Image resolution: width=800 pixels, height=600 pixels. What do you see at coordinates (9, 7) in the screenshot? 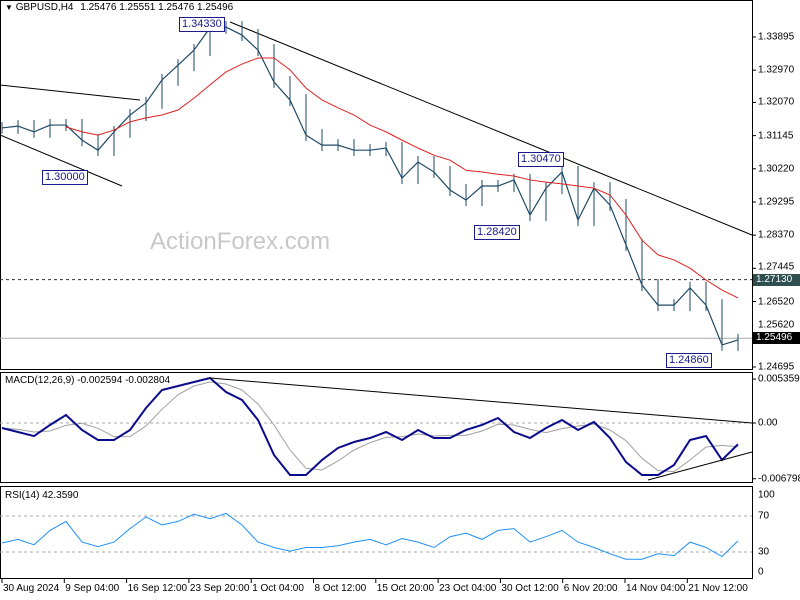
I see `triangle-down-icon: ▼` at bounding box center [9, 7].